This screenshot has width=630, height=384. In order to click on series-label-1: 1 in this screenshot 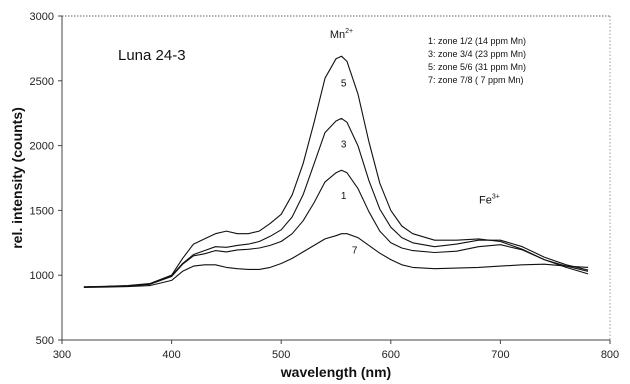, I will do `click(344, 196)`.